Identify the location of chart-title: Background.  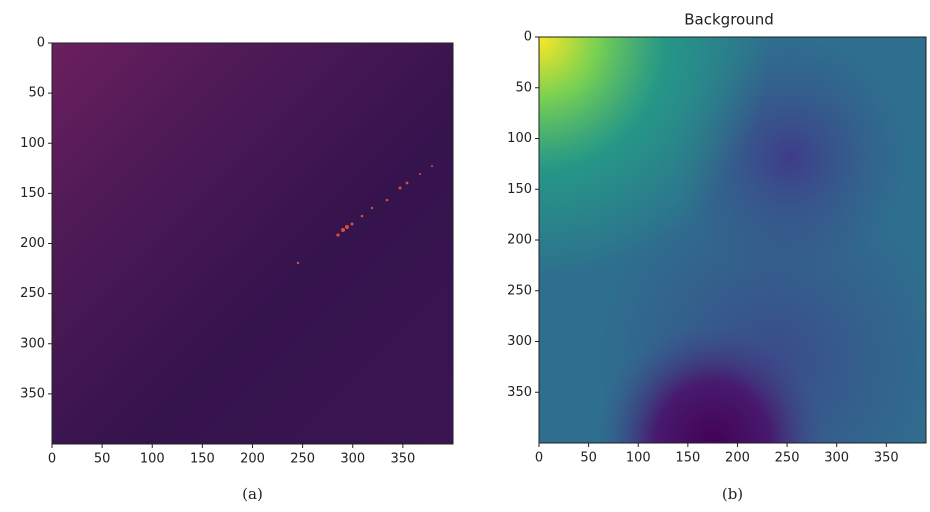
(729, 20).